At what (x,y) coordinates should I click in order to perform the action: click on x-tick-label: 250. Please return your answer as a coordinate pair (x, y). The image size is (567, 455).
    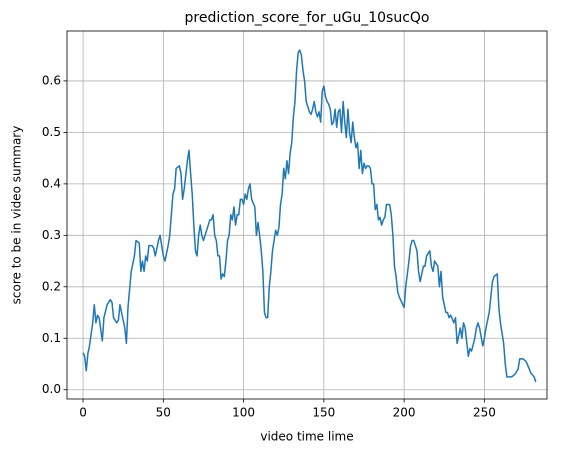
    Looking at the image, I should click on (484, 413).